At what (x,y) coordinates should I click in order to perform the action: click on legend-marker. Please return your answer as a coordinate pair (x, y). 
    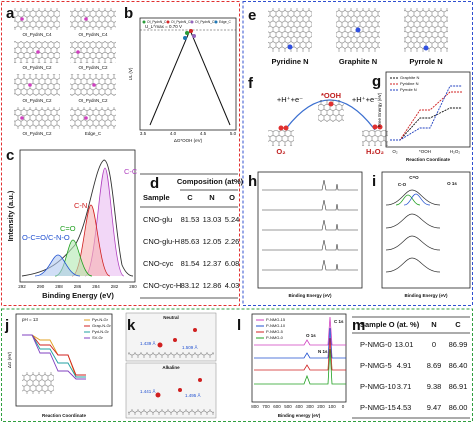
    Looking at the image, I should click on (192, 22).